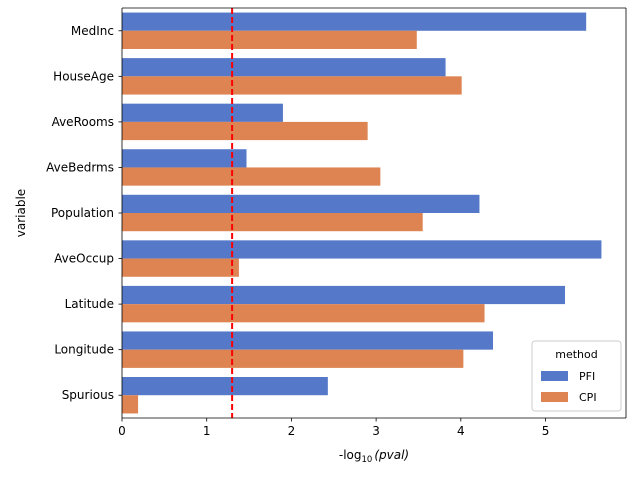  Describe the element at coordinates (21, 213) in the screenshot. I see `y-axis-label: variable` at that location.